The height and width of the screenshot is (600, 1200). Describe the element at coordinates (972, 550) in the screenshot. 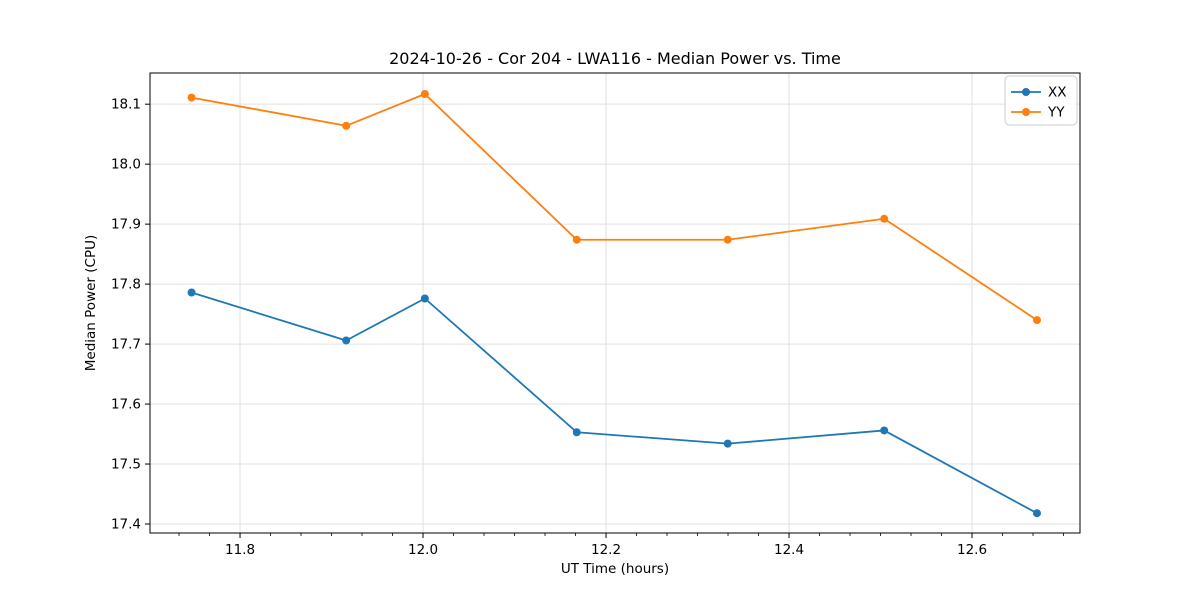

I see `x-tick-label: 12.6` at that location.